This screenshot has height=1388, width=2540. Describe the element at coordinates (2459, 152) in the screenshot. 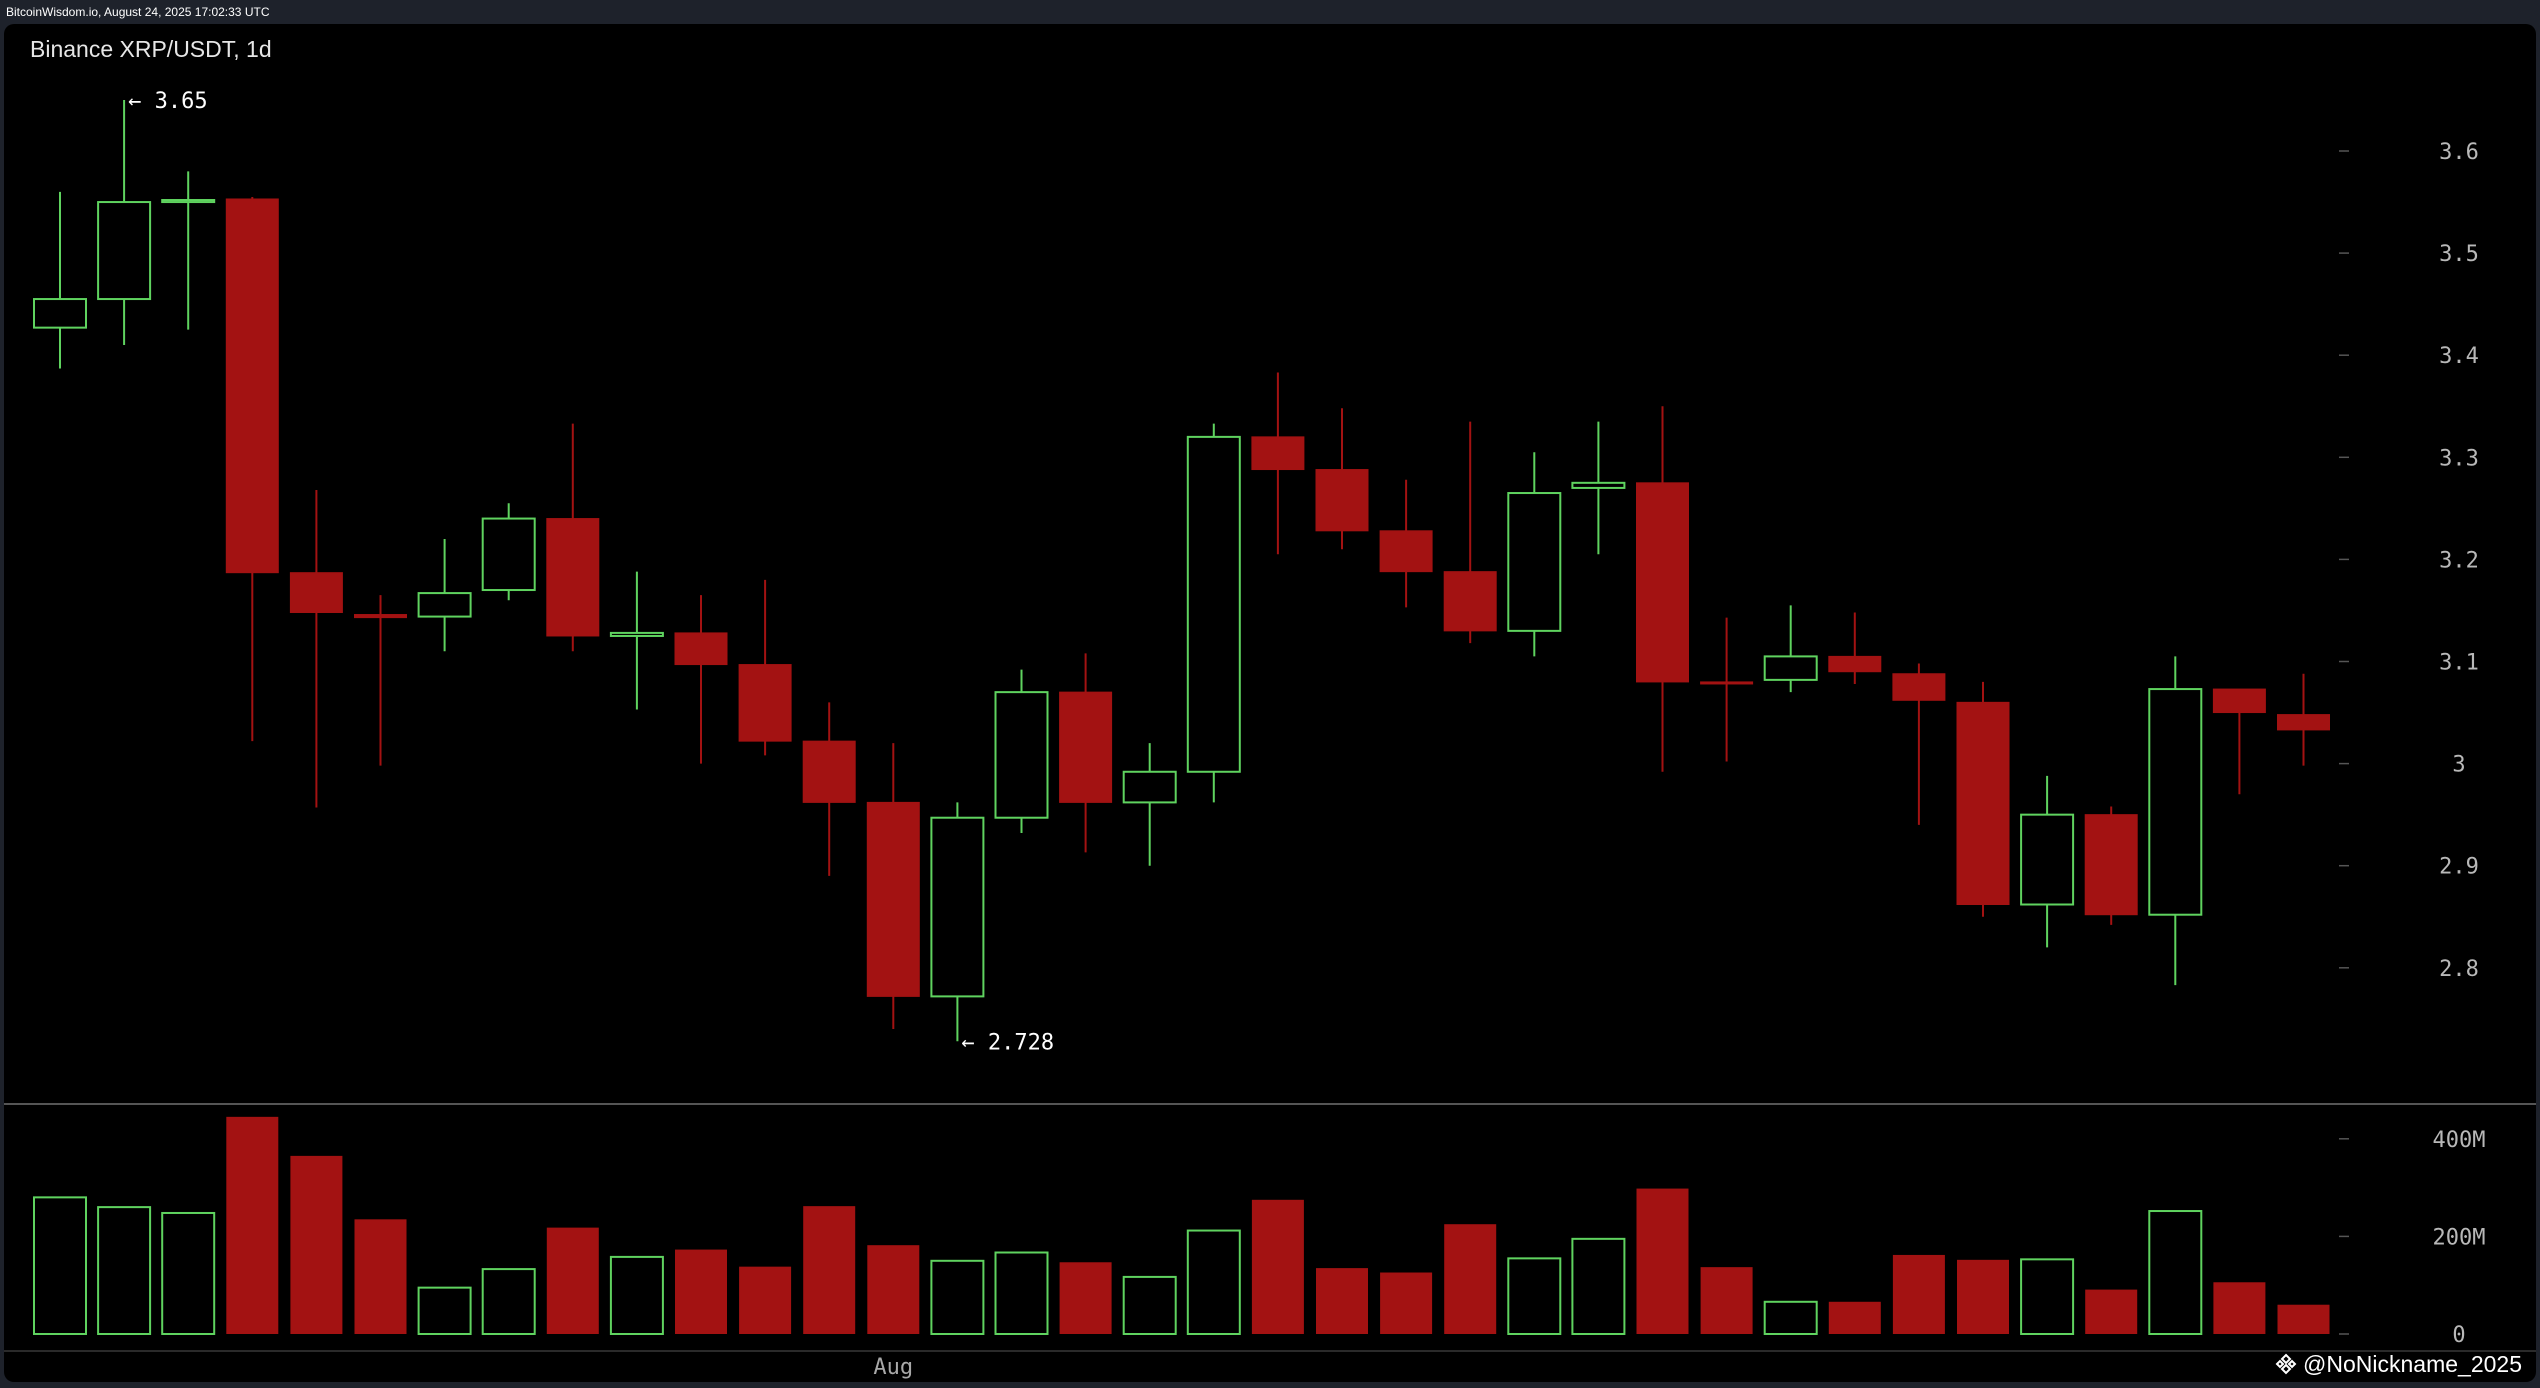

I see `price-axis-label: 3.6` at that location.